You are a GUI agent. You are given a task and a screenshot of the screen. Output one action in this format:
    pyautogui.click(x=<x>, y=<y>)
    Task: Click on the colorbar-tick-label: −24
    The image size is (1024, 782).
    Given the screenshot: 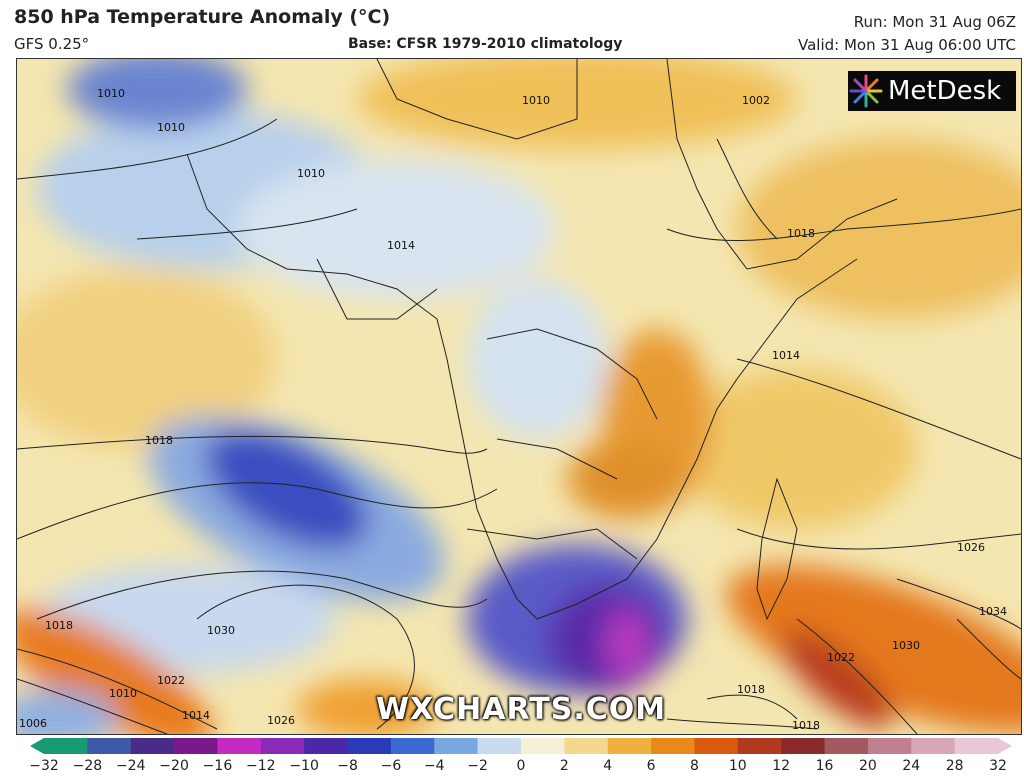 What is the action you would take?
    pyautogui.click(x=130, y=766)
    